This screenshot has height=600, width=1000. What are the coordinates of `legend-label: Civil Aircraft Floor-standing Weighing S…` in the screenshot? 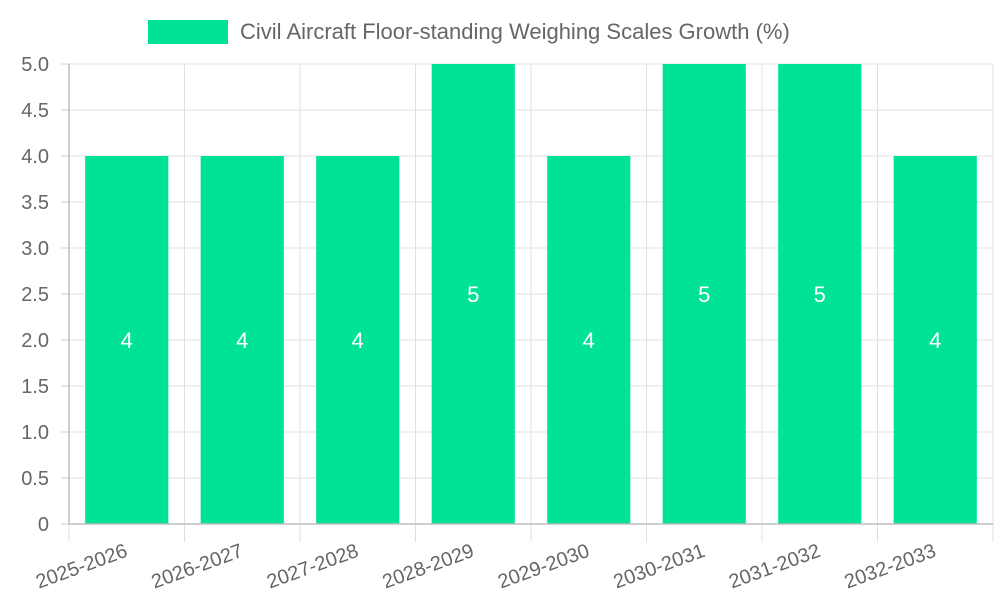 It's located at (515, 31).